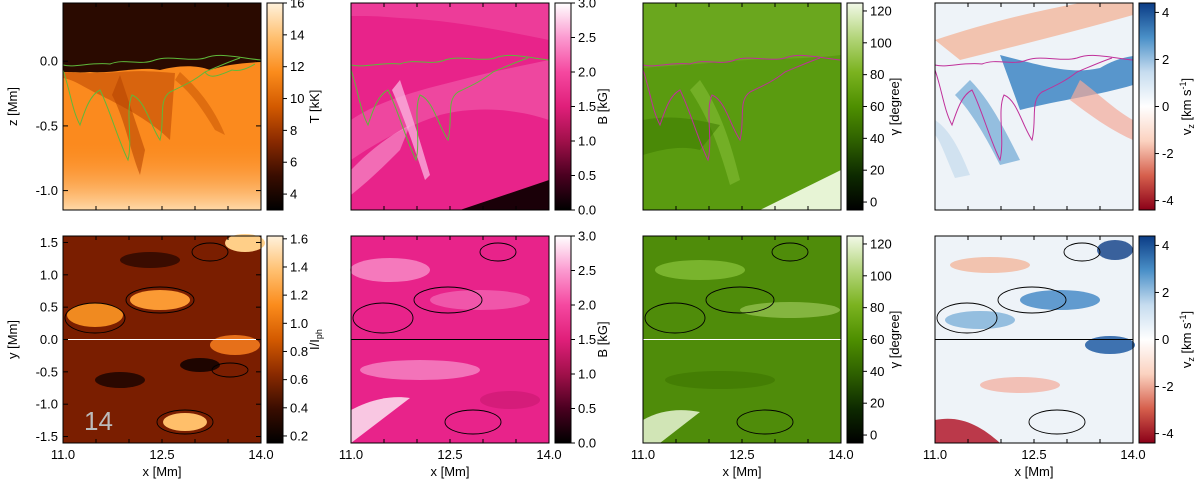 The image size is (1200, 484). I want to click on colorbar-tick-label: 16, so click(297, 5).